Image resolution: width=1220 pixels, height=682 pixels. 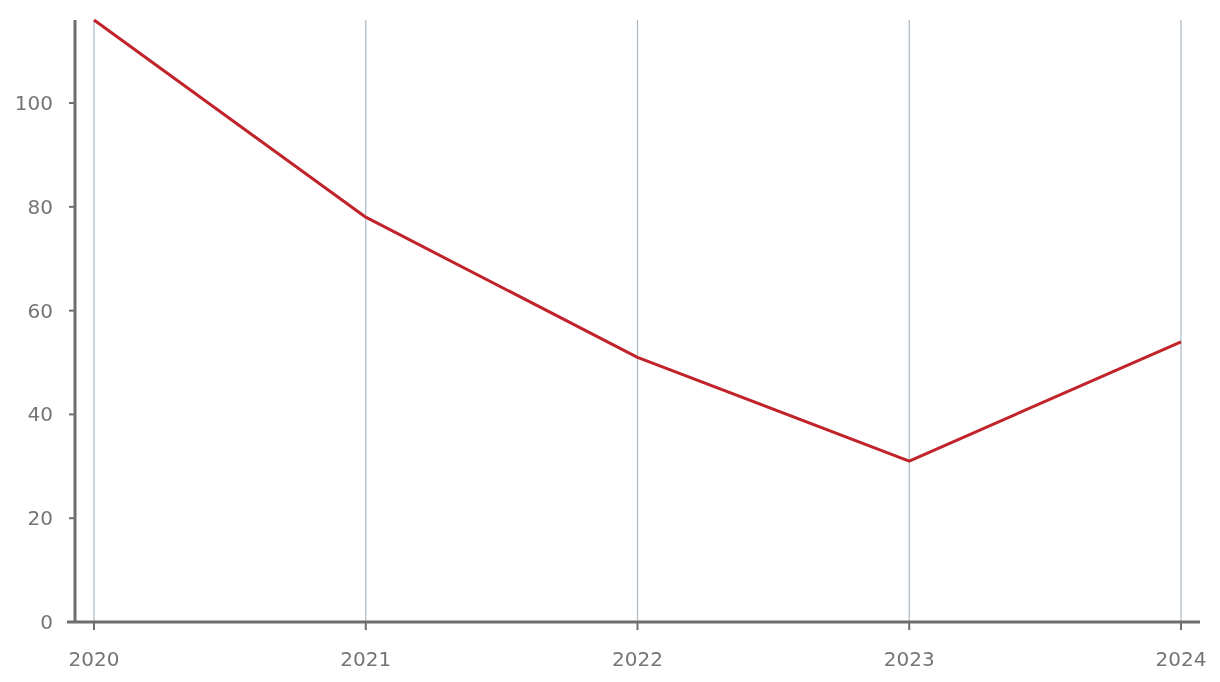 What do you see at coordinates (94, 659) in the screenshot?
I see `x-tick-label: 2020` at bounding box center [94, 659].